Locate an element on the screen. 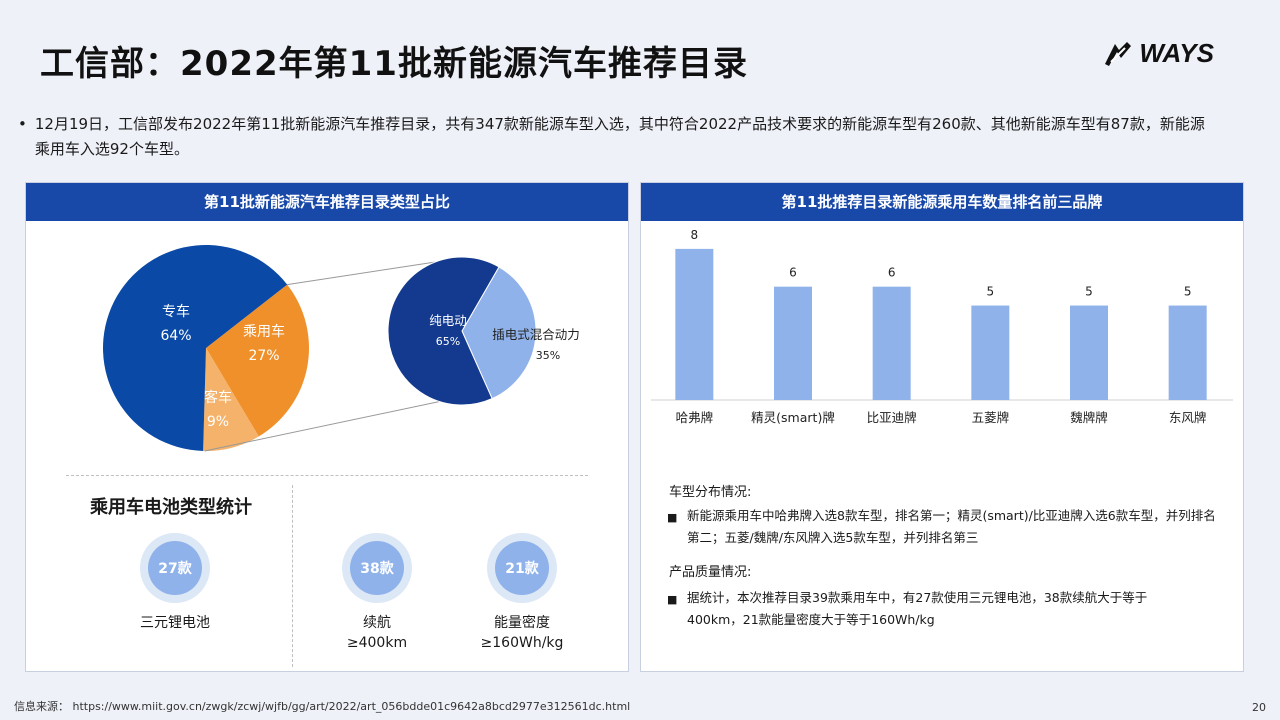 The image size is (1280, 720). logo-mark-icon is located at coordinates (1118, 53).